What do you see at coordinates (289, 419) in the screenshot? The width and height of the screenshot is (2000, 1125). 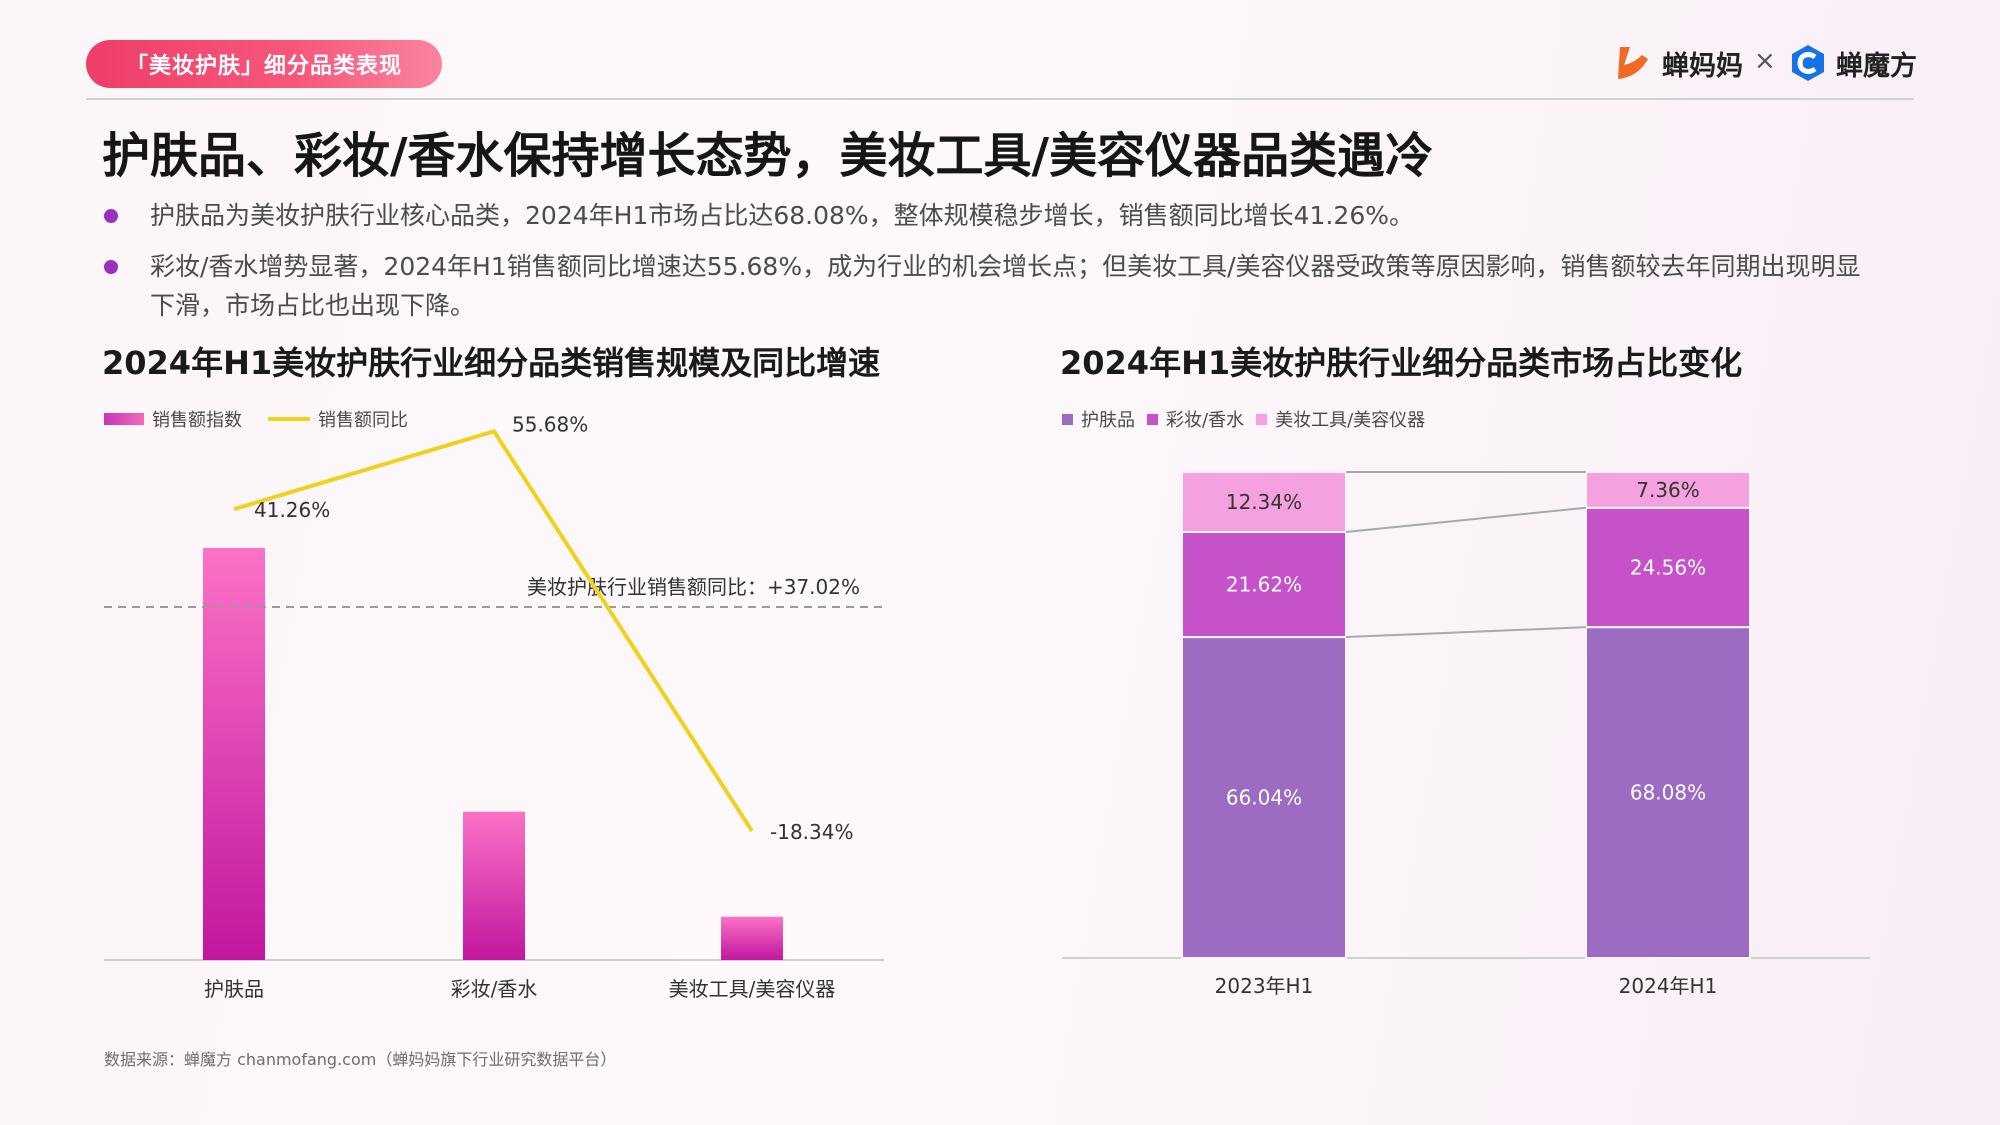 I see `legend-swatch-line` at bounding box center [289, 419].